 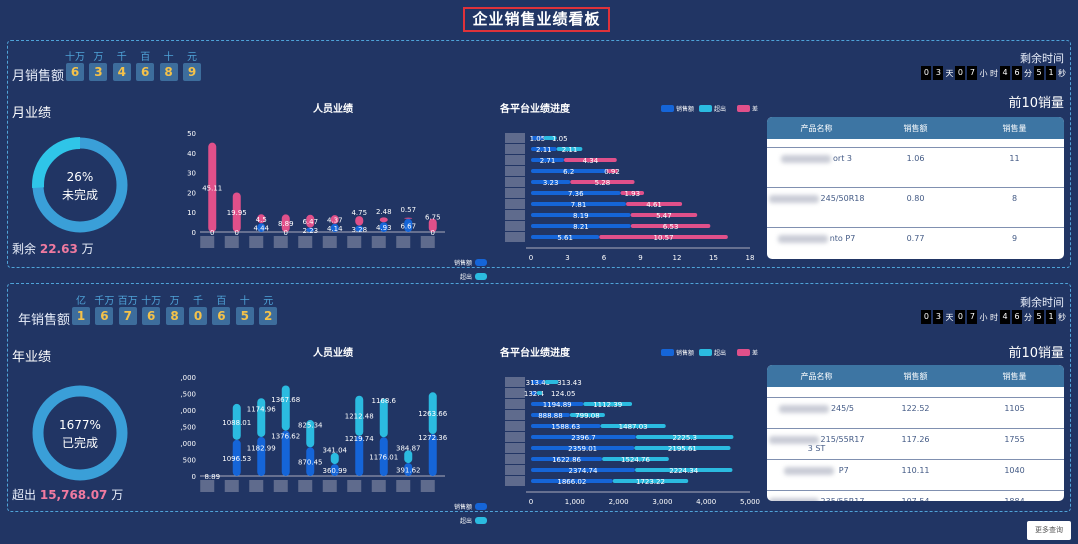 I want to click on table-row: 235/55R17 Assurance Fuel107.541884, so click(x=915, y=495).